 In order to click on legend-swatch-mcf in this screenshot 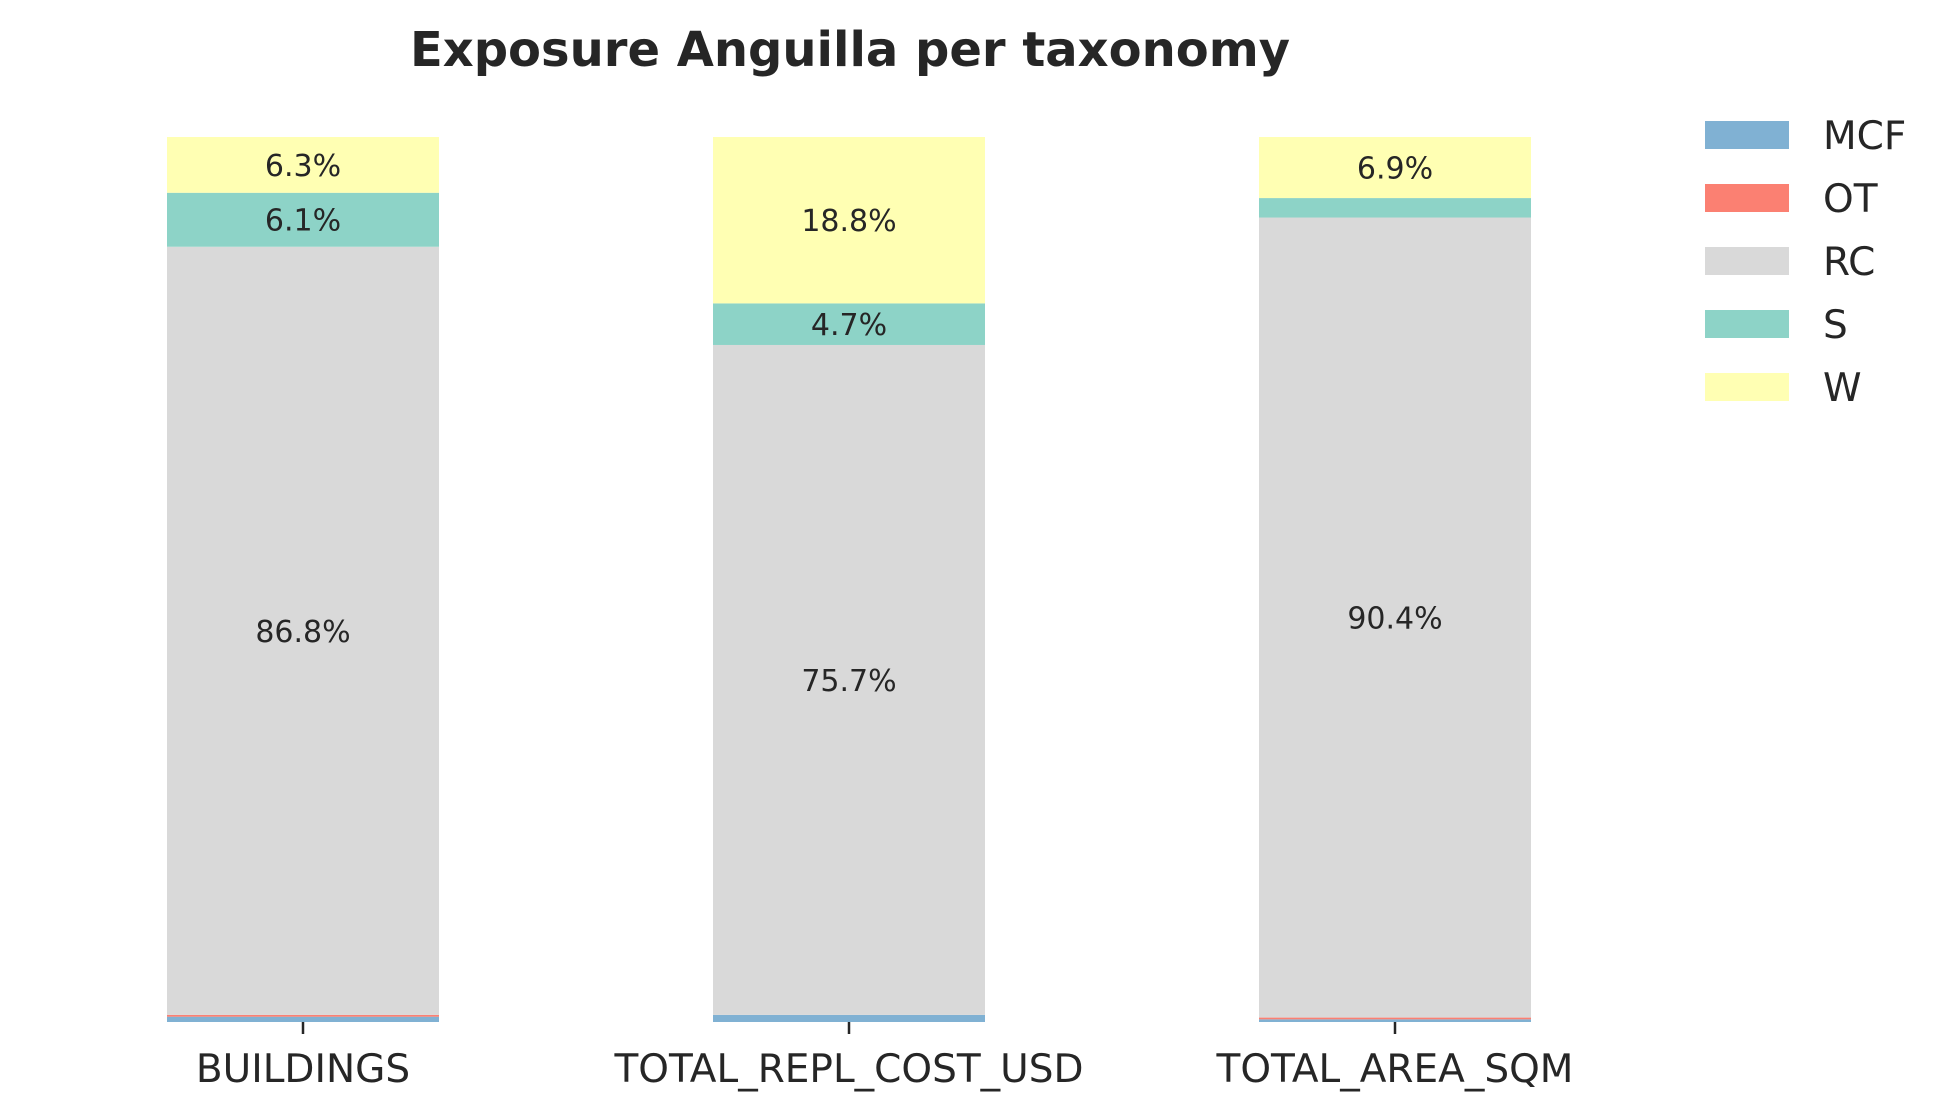, I will do `click(1747, 135)`.